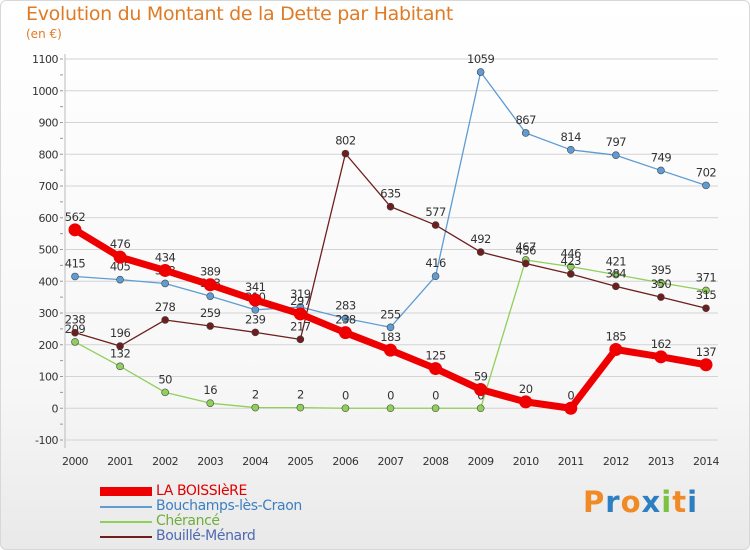 The height and width of the screenshot is (550, 750). What do you see at coordinates (571, 137) in the screenshot?
I see `data-label: 814` at bounding box center [571, 137].